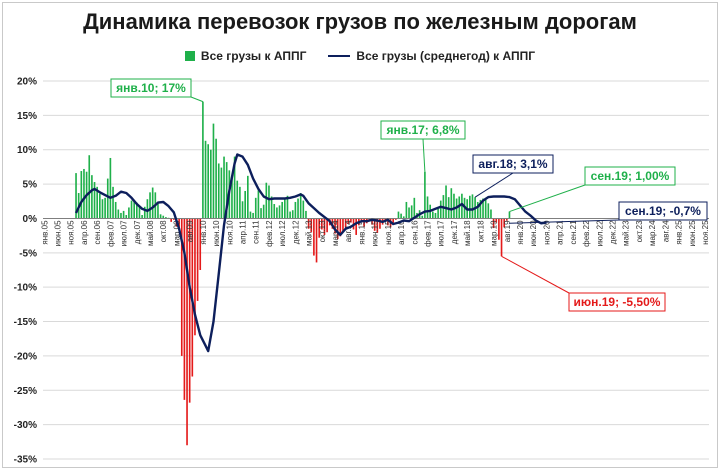 This screenshot has height=472, width=720. What do you see at coordinates (467, 233) in the screenshot?
I see `x-tick-label: май.18` at bounding box center [467, 233].